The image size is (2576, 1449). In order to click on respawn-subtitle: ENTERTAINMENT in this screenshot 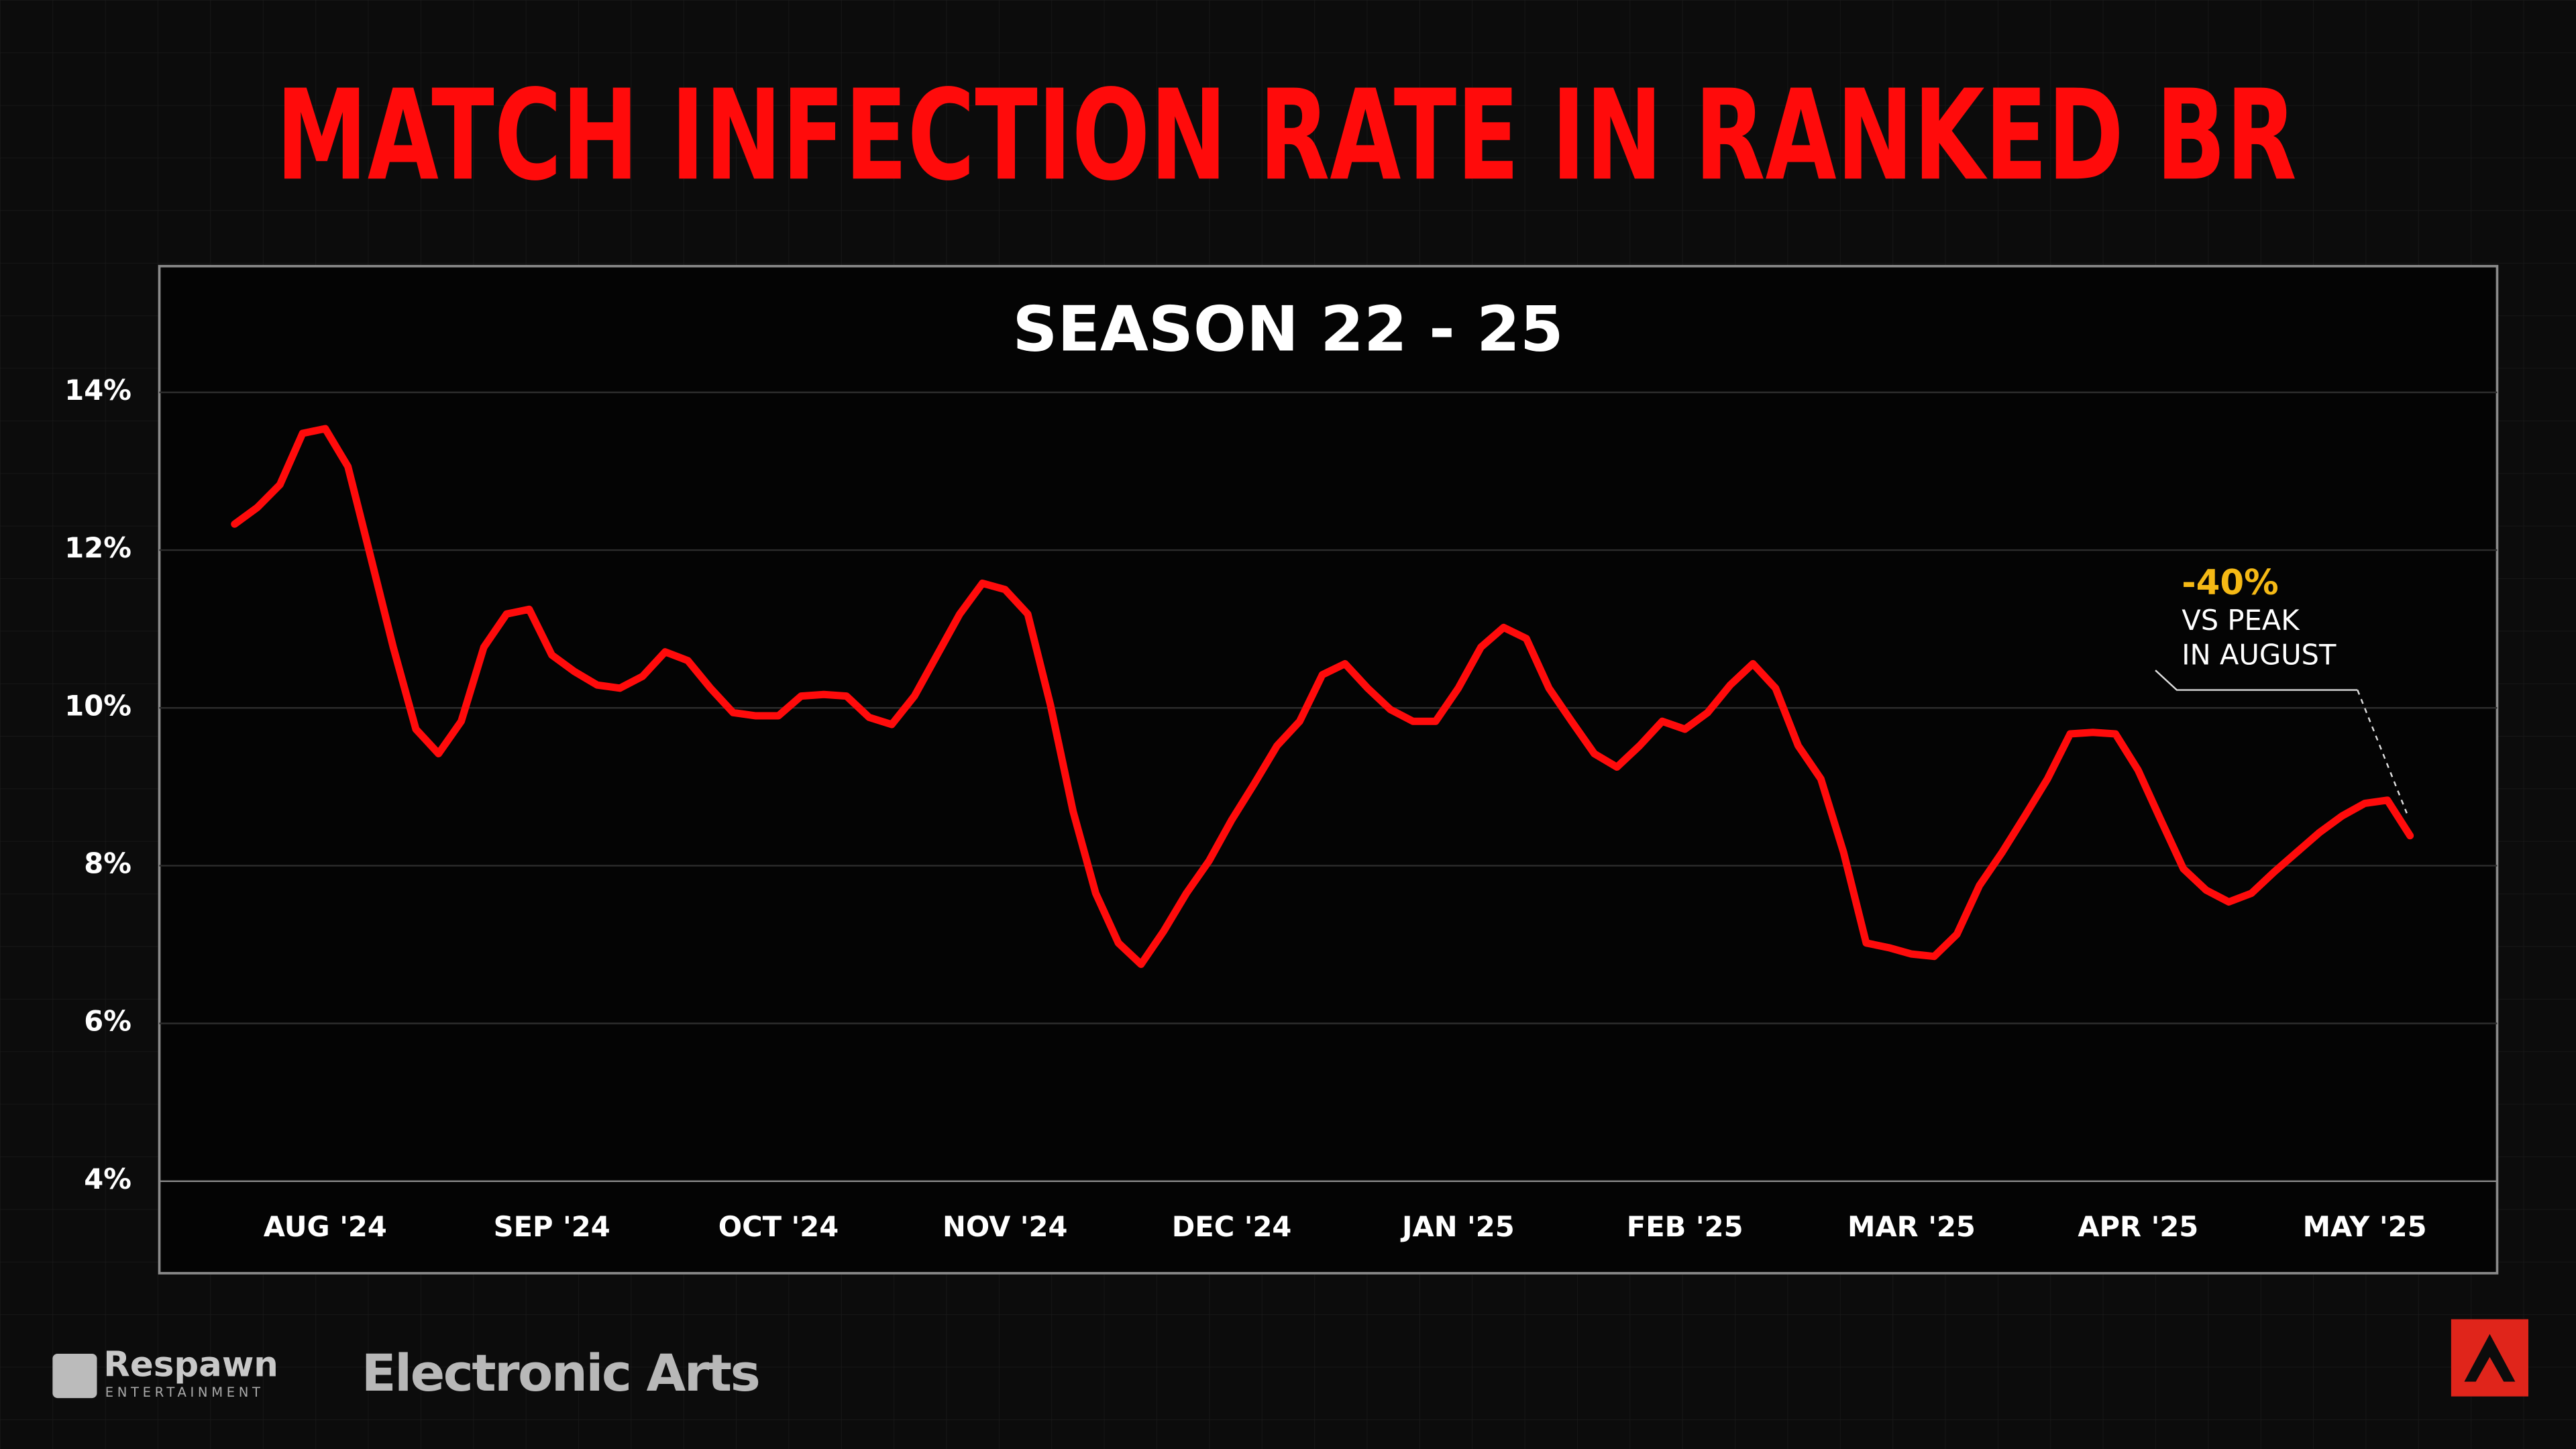, I will do `click(184, 1392)`.